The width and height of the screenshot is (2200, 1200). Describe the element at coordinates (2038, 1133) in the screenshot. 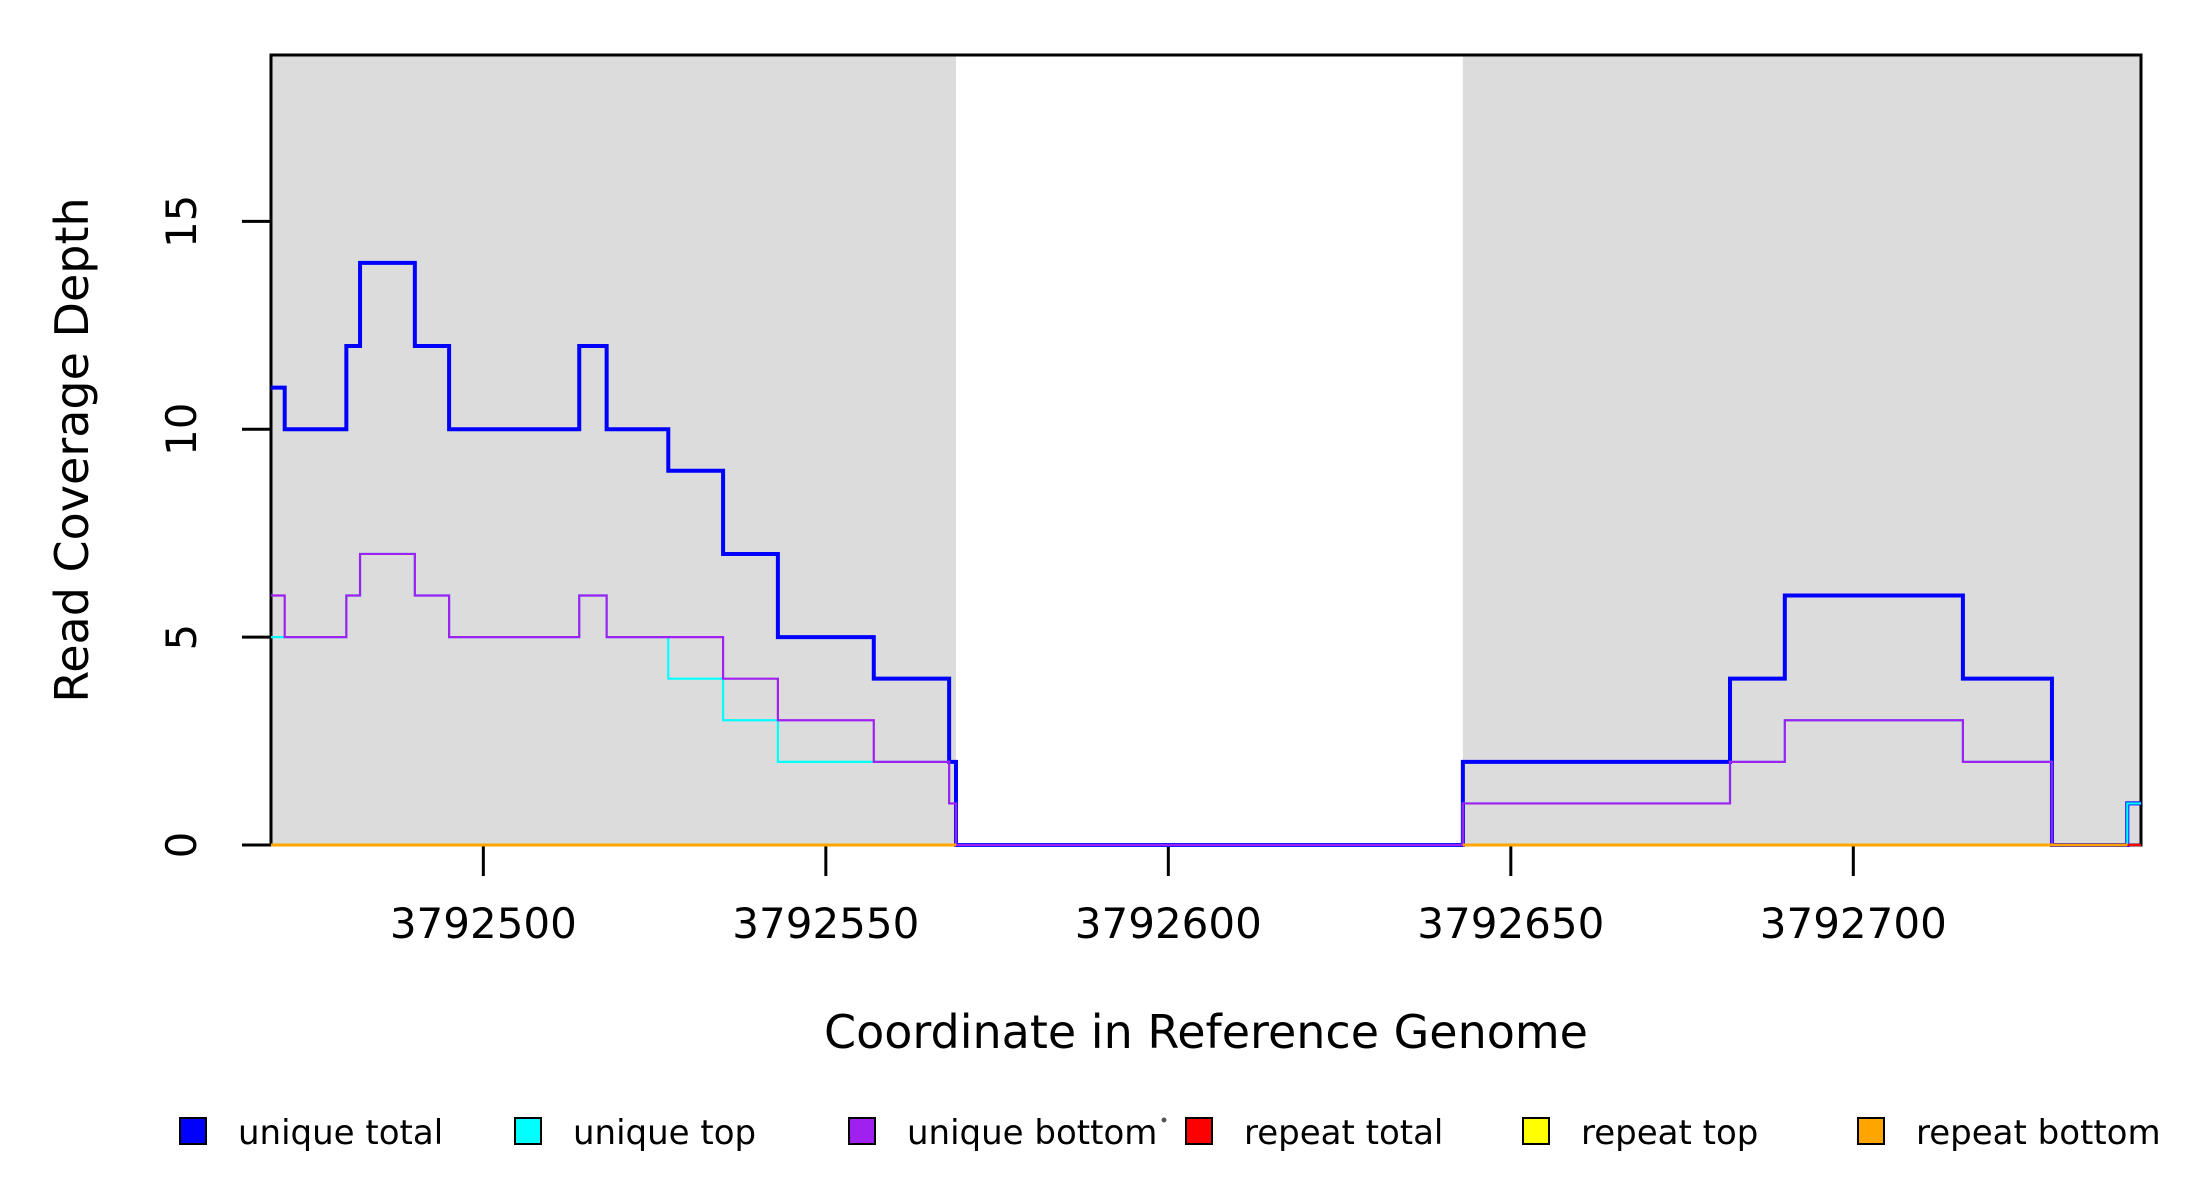

I see `legend-label-repeat-bottom: repeat bottom` at that location.